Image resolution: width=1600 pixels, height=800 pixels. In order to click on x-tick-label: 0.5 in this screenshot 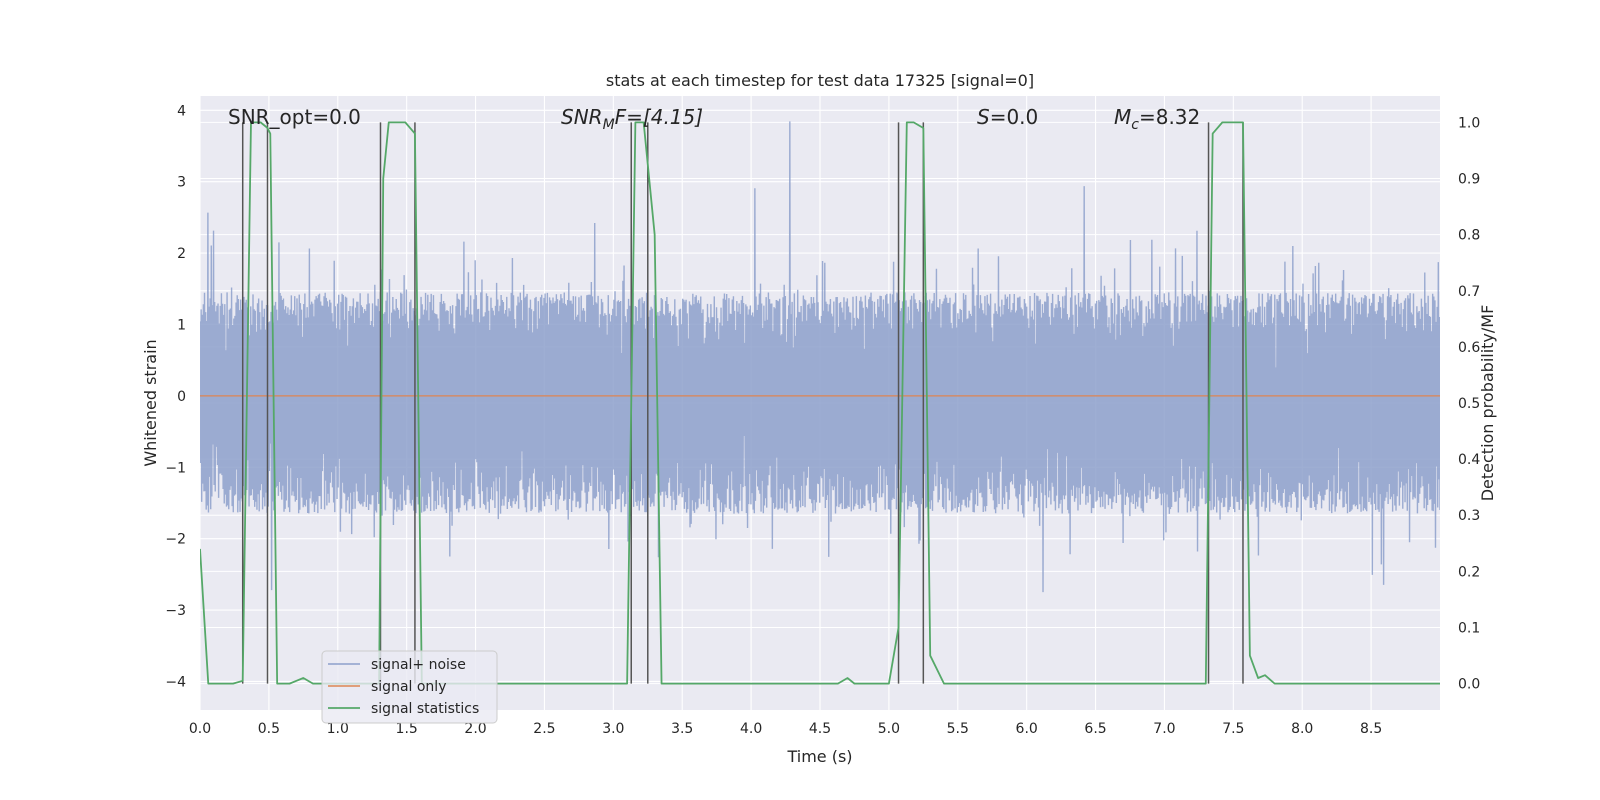, I will do `click(269, 729)`.